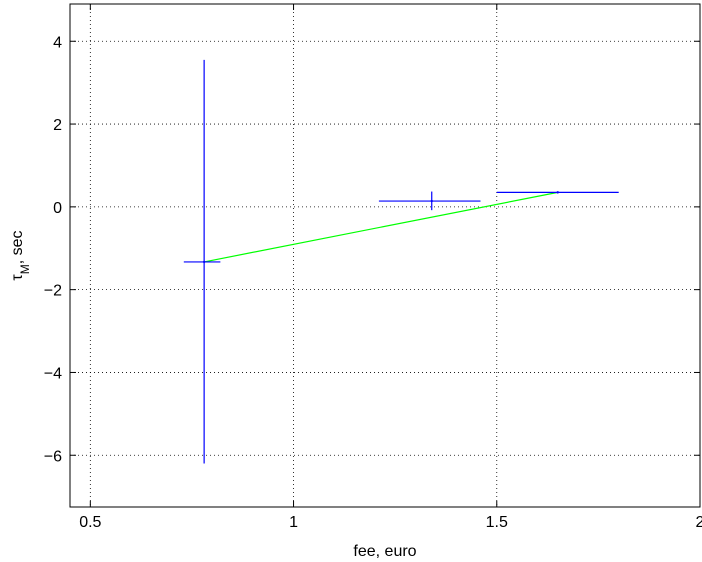 The height and width of the screenshot is (562, 702). I want to click on y-axis-label-subscript: M, so click(25, 269).